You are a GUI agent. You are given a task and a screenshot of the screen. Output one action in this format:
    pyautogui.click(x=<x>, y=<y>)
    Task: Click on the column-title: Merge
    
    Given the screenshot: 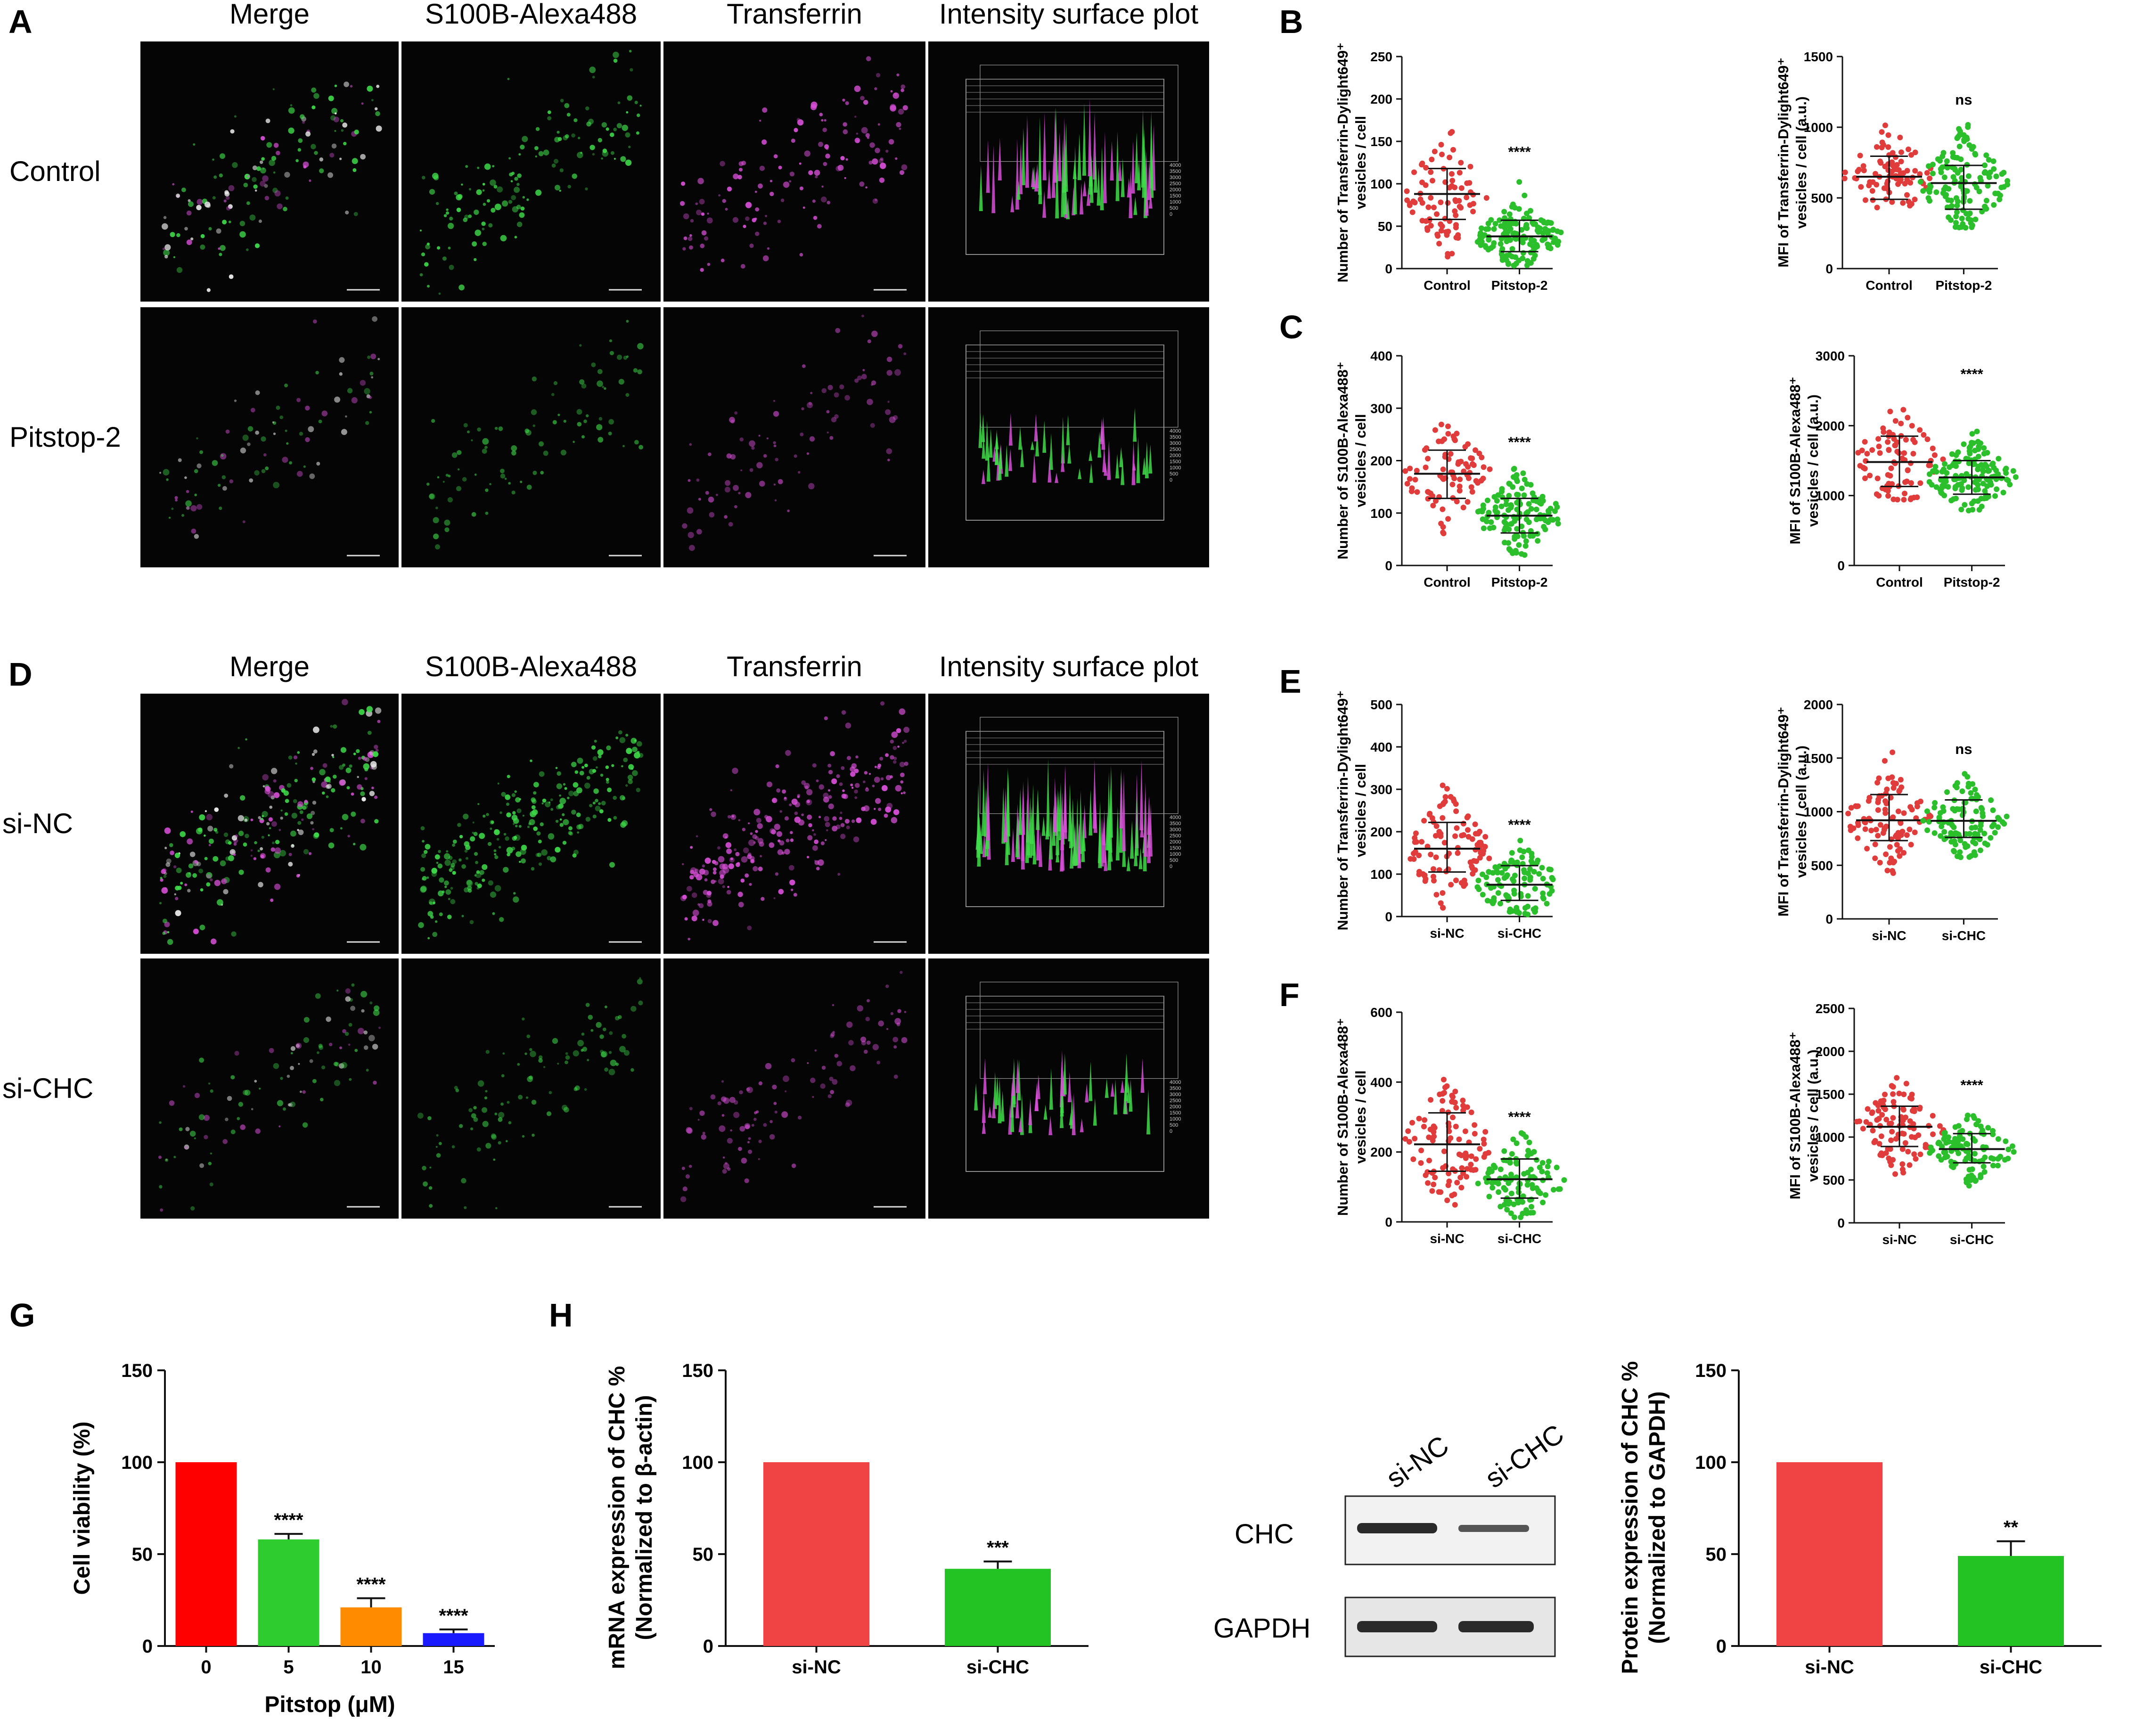 What is the action you would take?
    pyautogui.click(x=270, y=15)
    